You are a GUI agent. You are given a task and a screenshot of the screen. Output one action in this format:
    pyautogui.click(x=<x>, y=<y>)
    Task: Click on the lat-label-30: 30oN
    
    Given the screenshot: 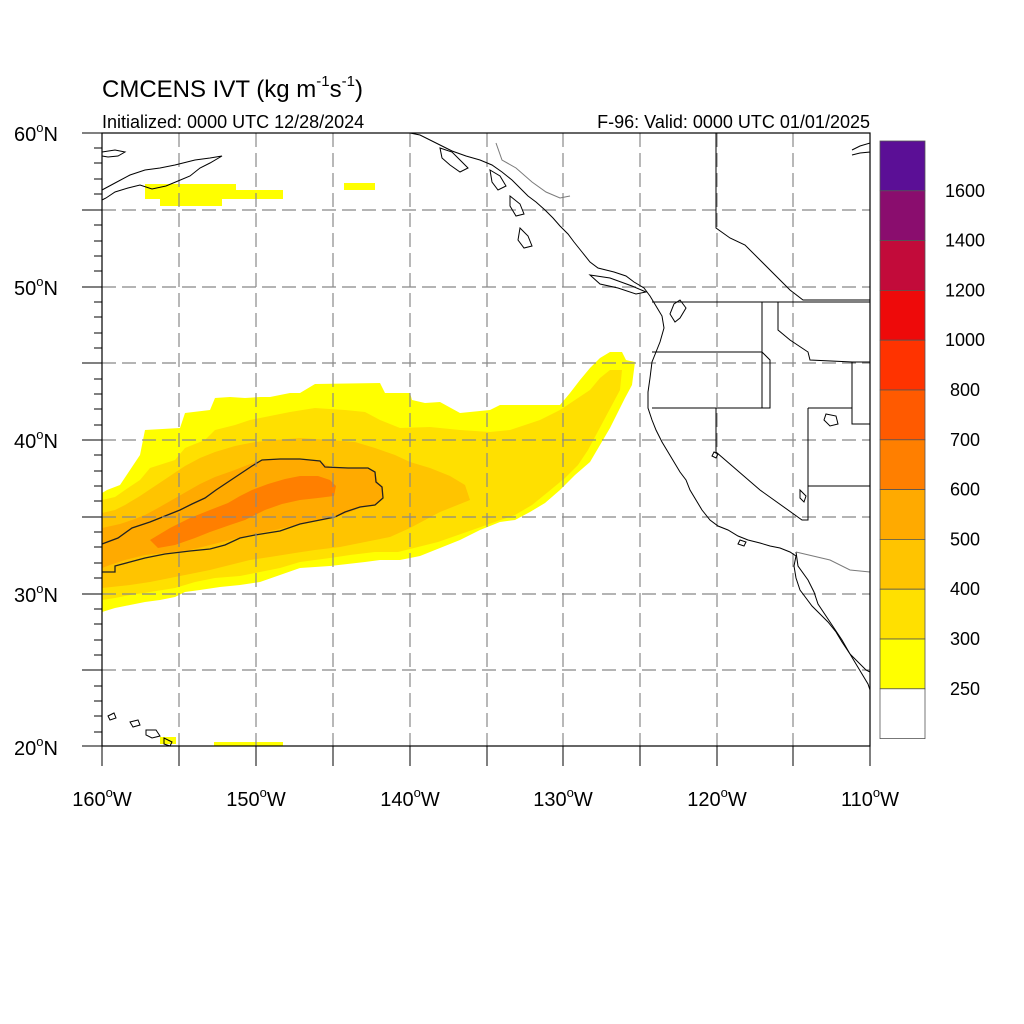 What is the action you would take?
    pyautogui.click(x=36, y=594)
    